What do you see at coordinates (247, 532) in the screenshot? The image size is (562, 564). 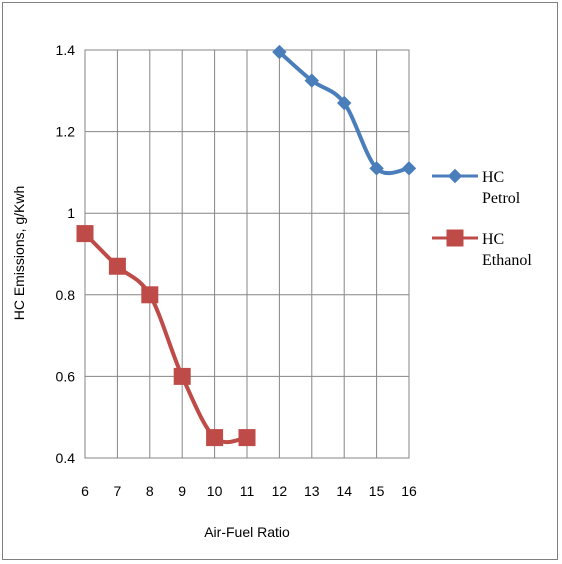 I see `x-axis-title: Air-Fuel Ratio` at bounding box center [247, 532].